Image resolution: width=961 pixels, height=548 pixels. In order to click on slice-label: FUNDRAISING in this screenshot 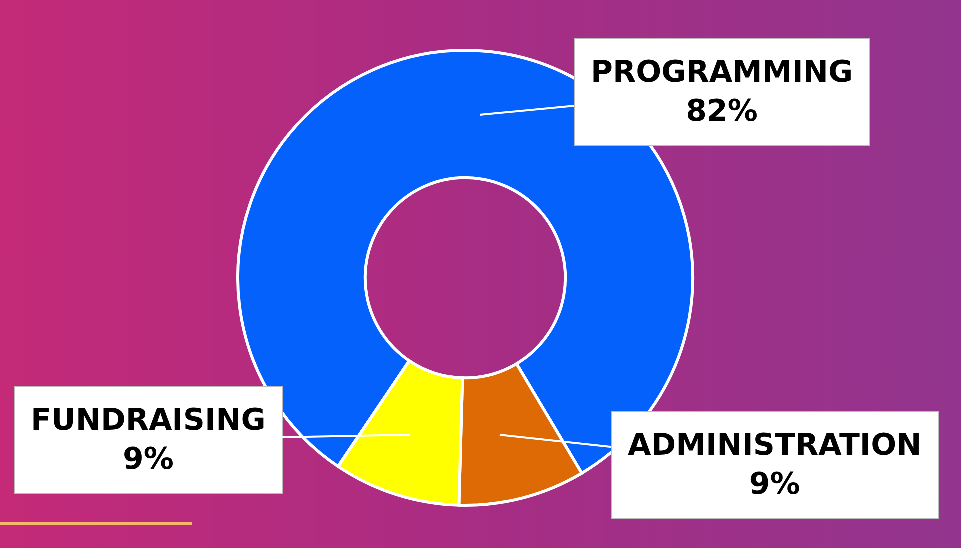, I will do `click(148, 420)`.